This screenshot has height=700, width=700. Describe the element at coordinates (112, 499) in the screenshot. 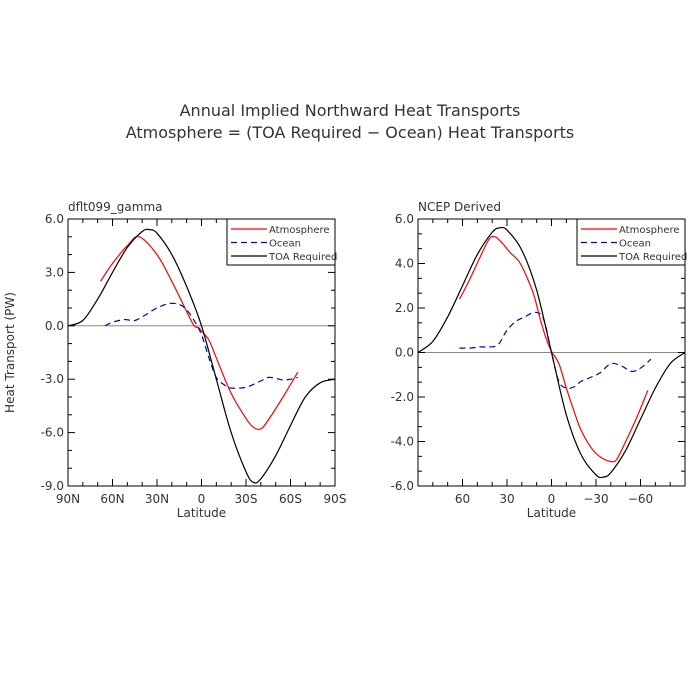

I see `x-tick-label: 60N` at that location.